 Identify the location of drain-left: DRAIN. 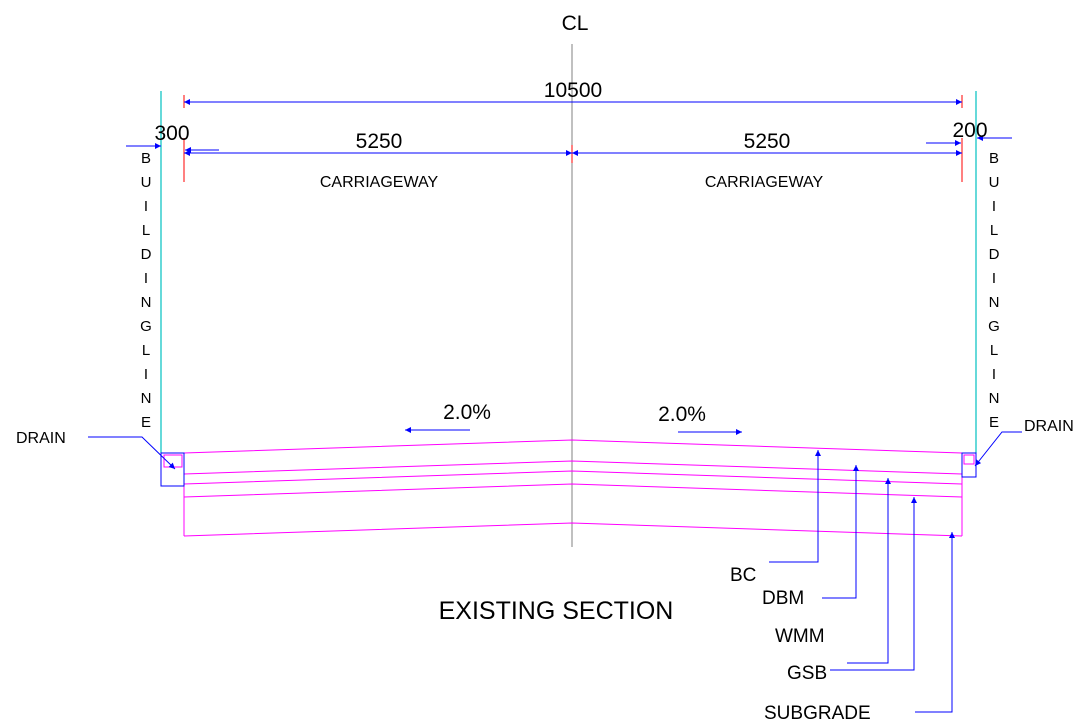
(100, 458).